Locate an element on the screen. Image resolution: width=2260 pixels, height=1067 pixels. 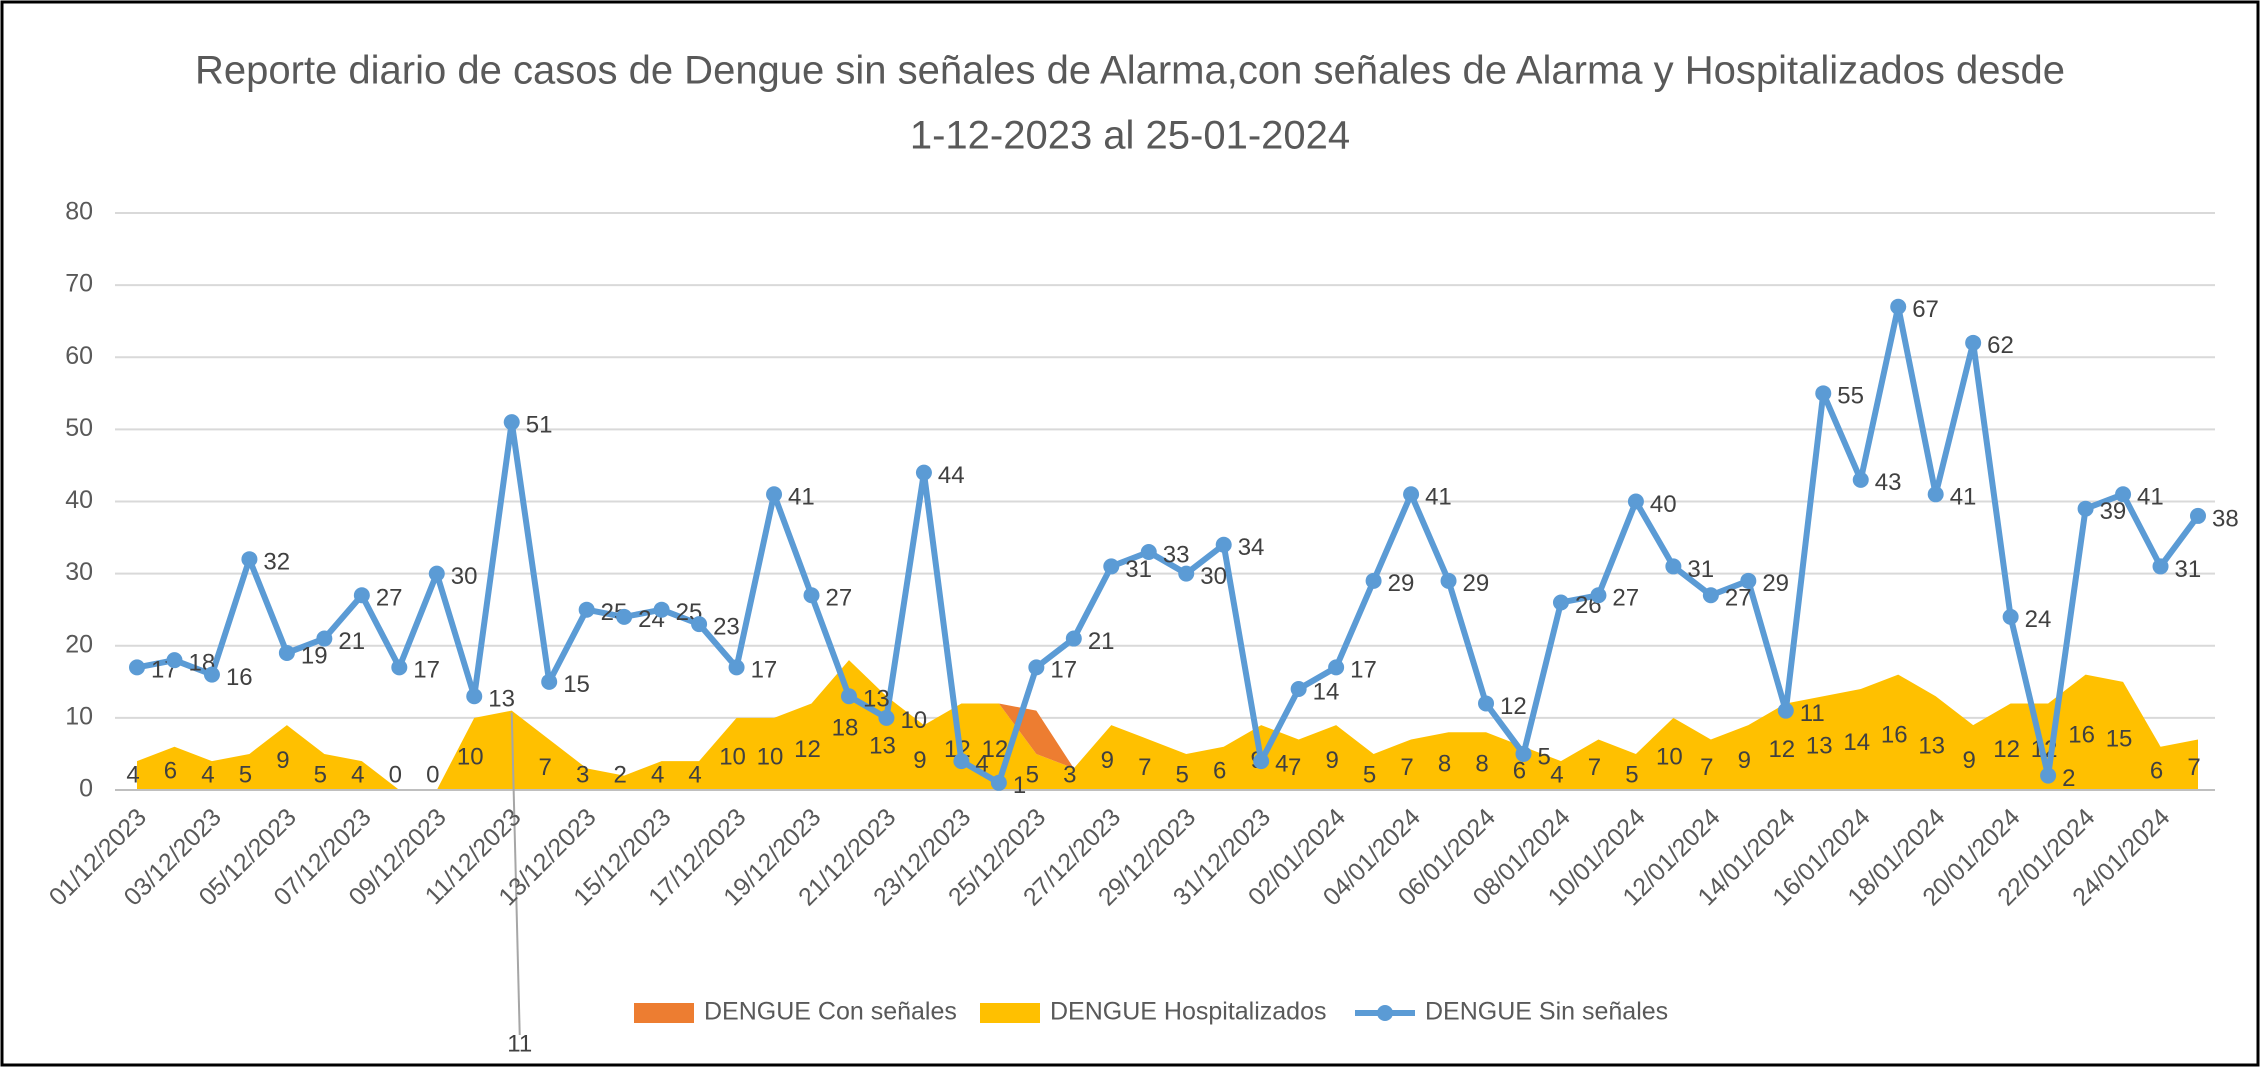
value-label: 14 is located at coordinates (1326, 691).